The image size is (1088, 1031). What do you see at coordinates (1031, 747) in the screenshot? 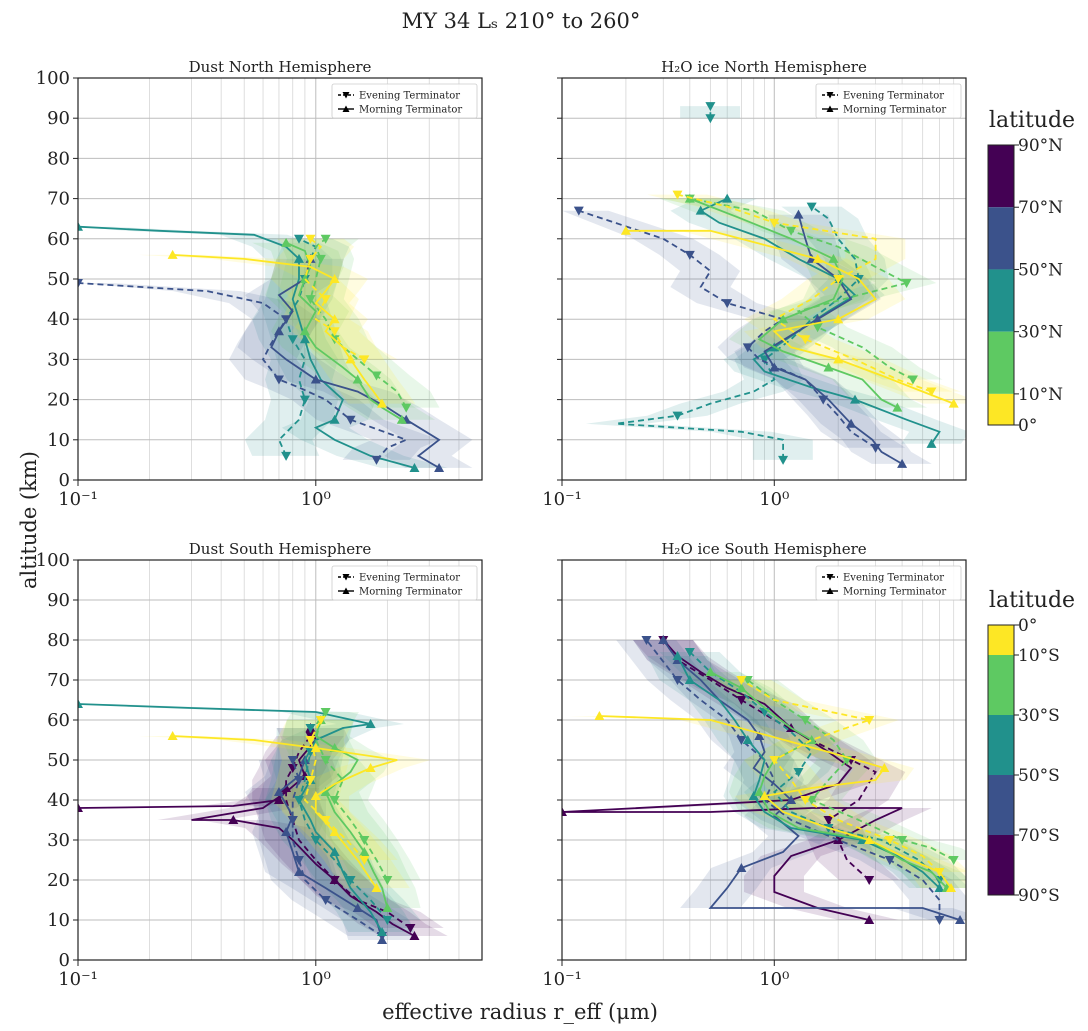
I see `colorbar-2: latitude 0° 10°S 30°S 50°S 70°S 90°S` at bounding box center [1031, 747].